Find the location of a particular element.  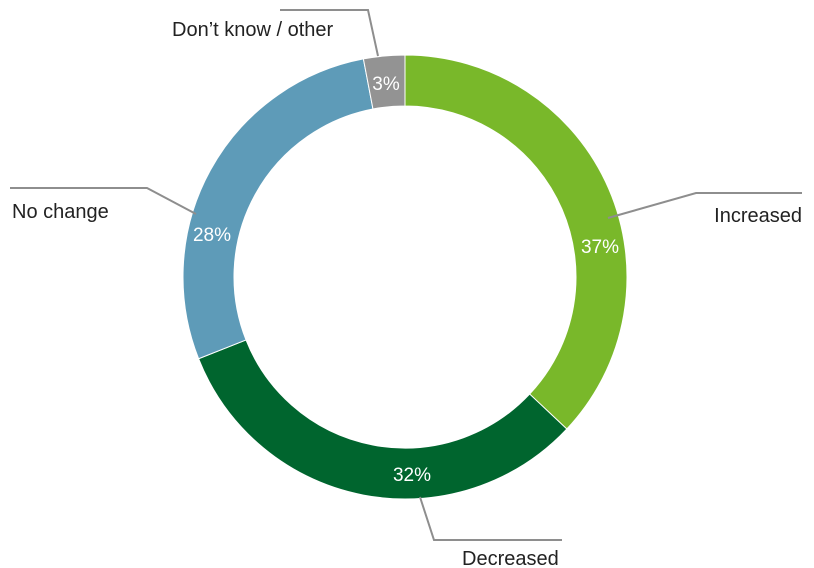

category-label-decreased: Decreased is located at coordinates (510, 558).